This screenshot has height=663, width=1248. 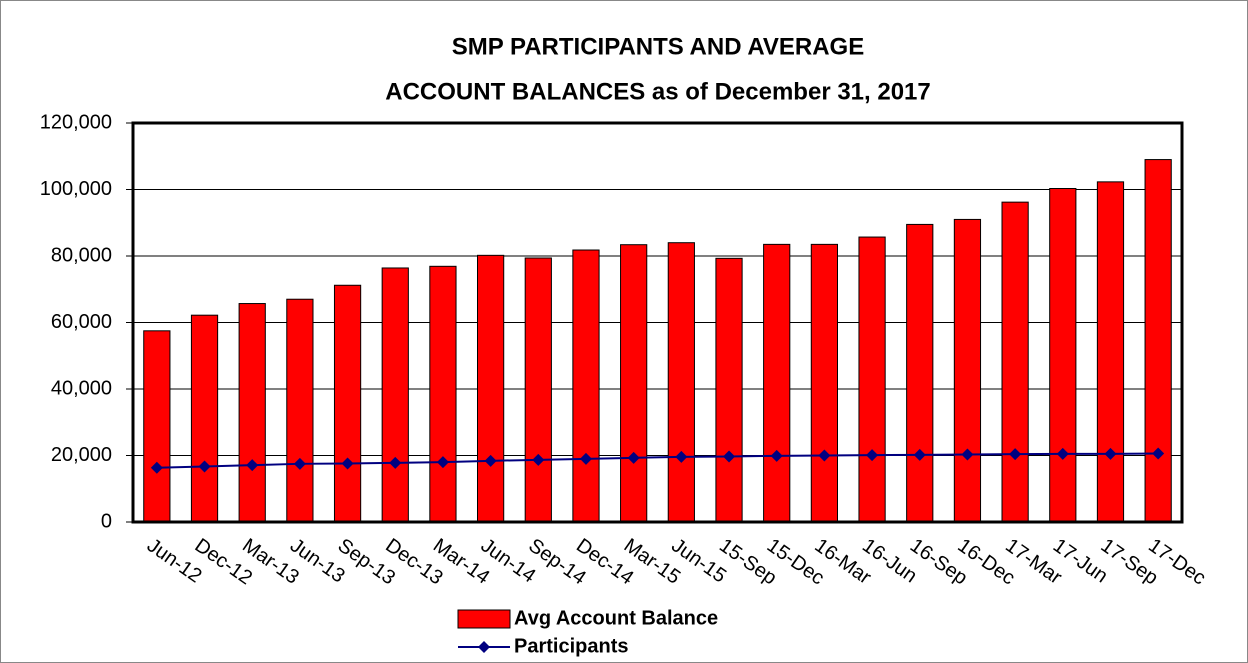 What do you see at coordinates (81, 255) in the screenshot?
I see `y-tick-label: 80,000` at bounding box center [81, 255].